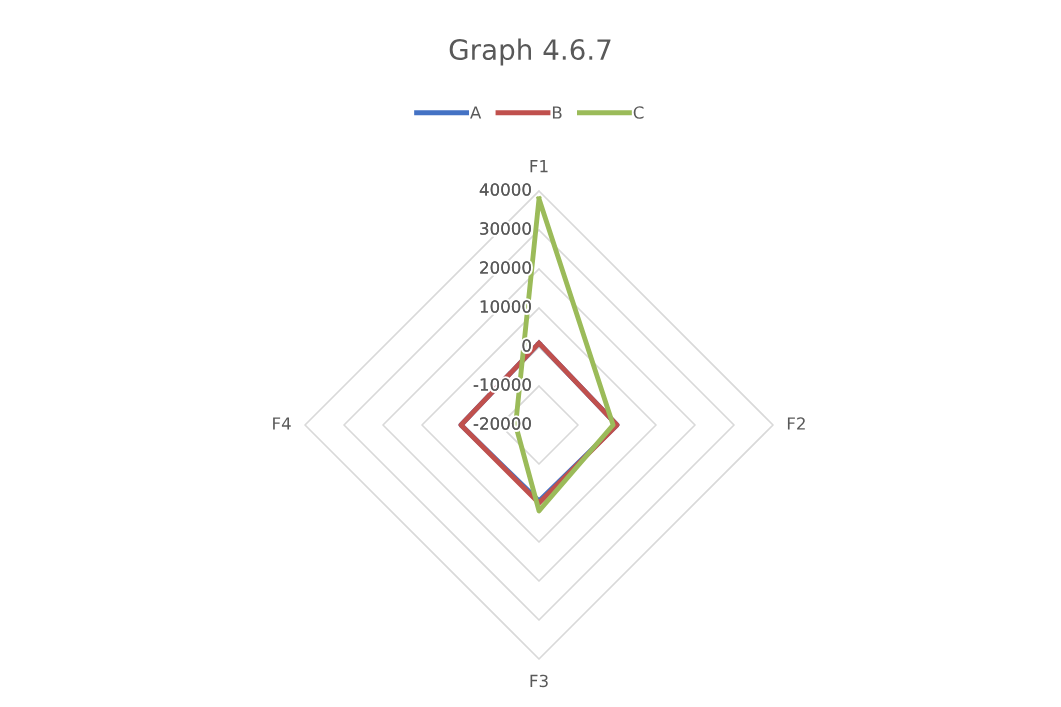  I want to click on spoke-label: F2, so click(796, 423).